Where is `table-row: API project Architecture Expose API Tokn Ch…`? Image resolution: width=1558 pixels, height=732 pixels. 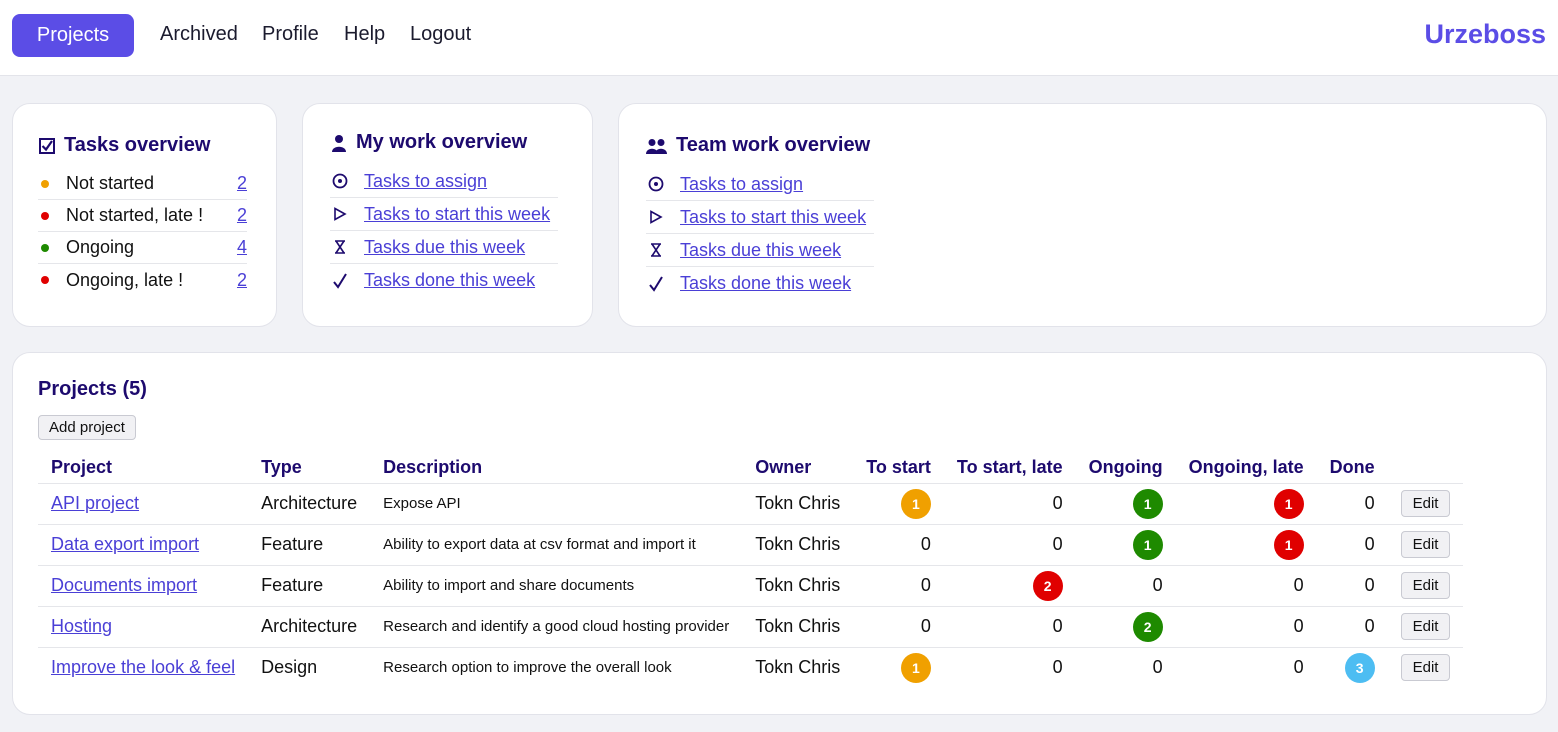
table-row: API project Architecture Expose API Tokn Ch… is located at coordinates (751, 503).